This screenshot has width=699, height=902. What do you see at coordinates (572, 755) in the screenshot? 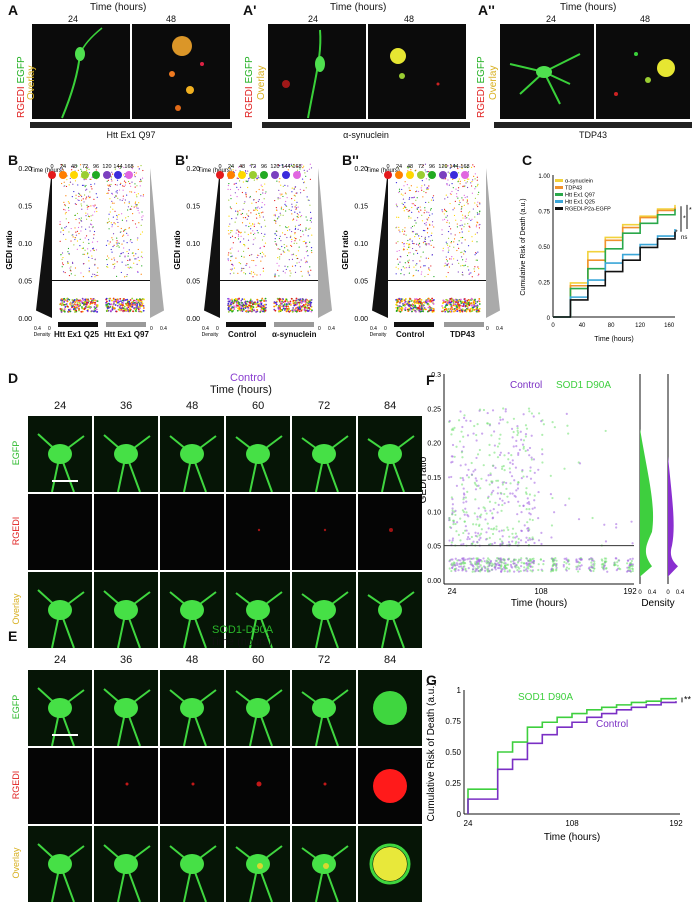
I see `g-series-line` at bounding box center [572, 755].